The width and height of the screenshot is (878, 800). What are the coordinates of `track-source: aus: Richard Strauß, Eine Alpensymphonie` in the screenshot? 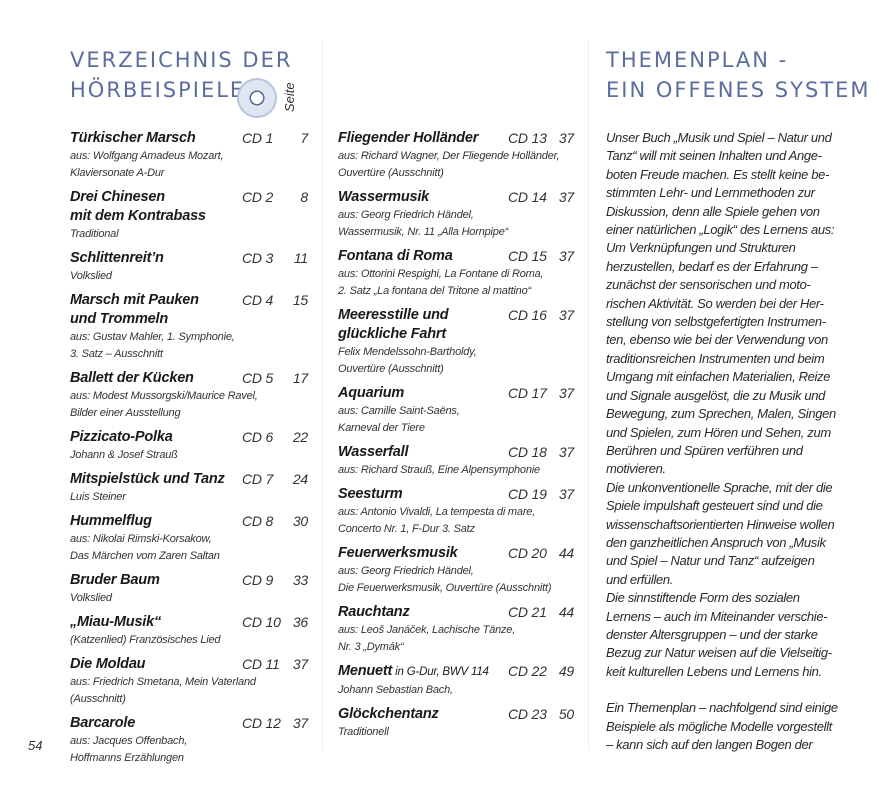 It's located at (439, 470).